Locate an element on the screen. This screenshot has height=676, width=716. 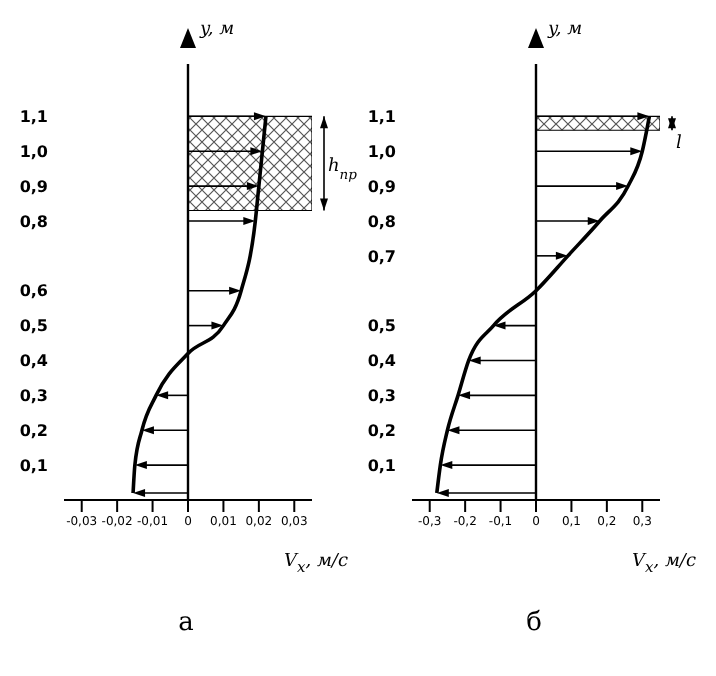
y-tick-label: 0,6 is located at coordinates (34, 291).